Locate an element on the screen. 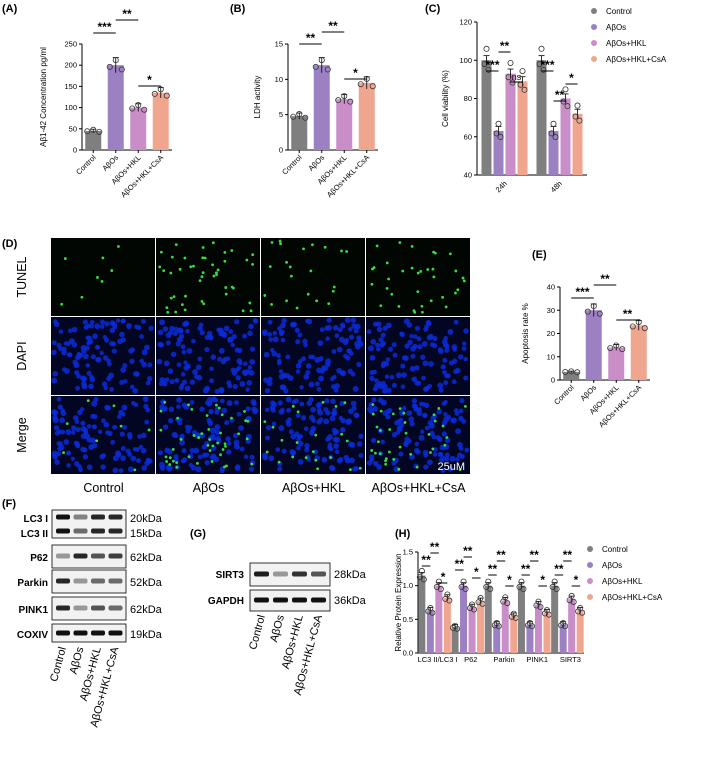 The image size is (709, 773). condition-label: AβOs is located at coordinates (209, 488).